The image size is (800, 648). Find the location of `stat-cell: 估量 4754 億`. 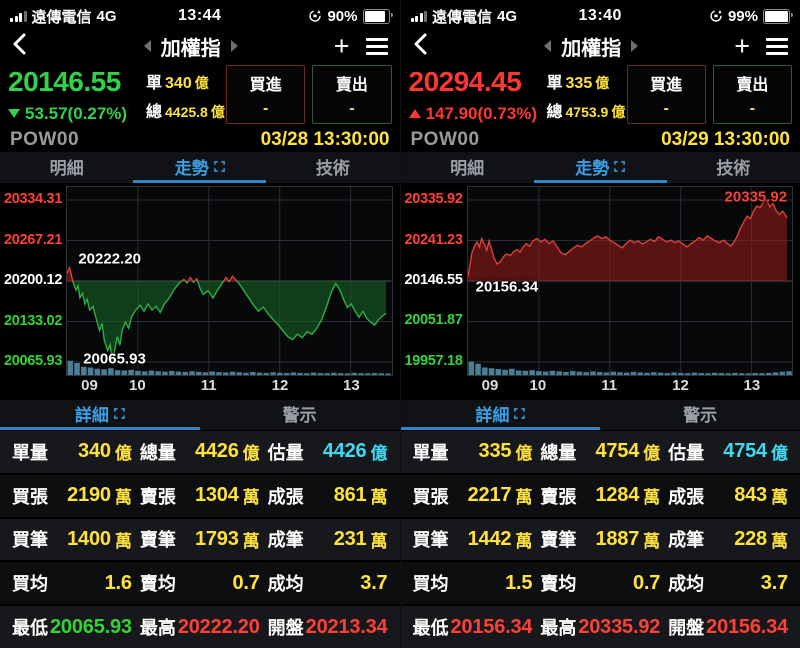

stat-cell: 估量 4754 億 is located at coordinates (728, 452).